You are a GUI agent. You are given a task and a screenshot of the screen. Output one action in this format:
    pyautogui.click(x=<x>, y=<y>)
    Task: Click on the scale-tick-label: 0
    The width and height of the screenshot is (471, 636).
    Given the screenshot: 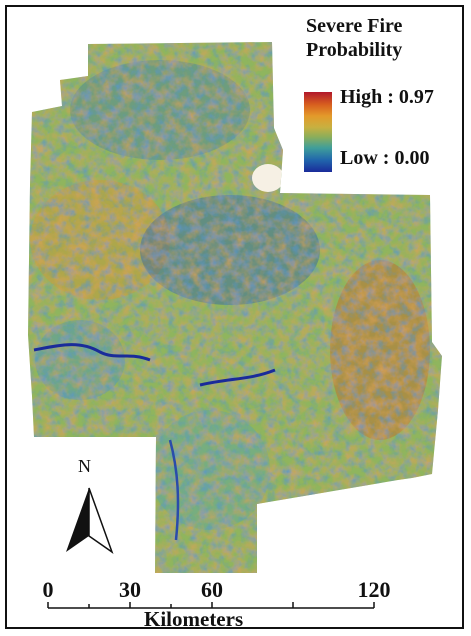 What is the action you would take?
    pyautogui.click(x=48, y=589)
    